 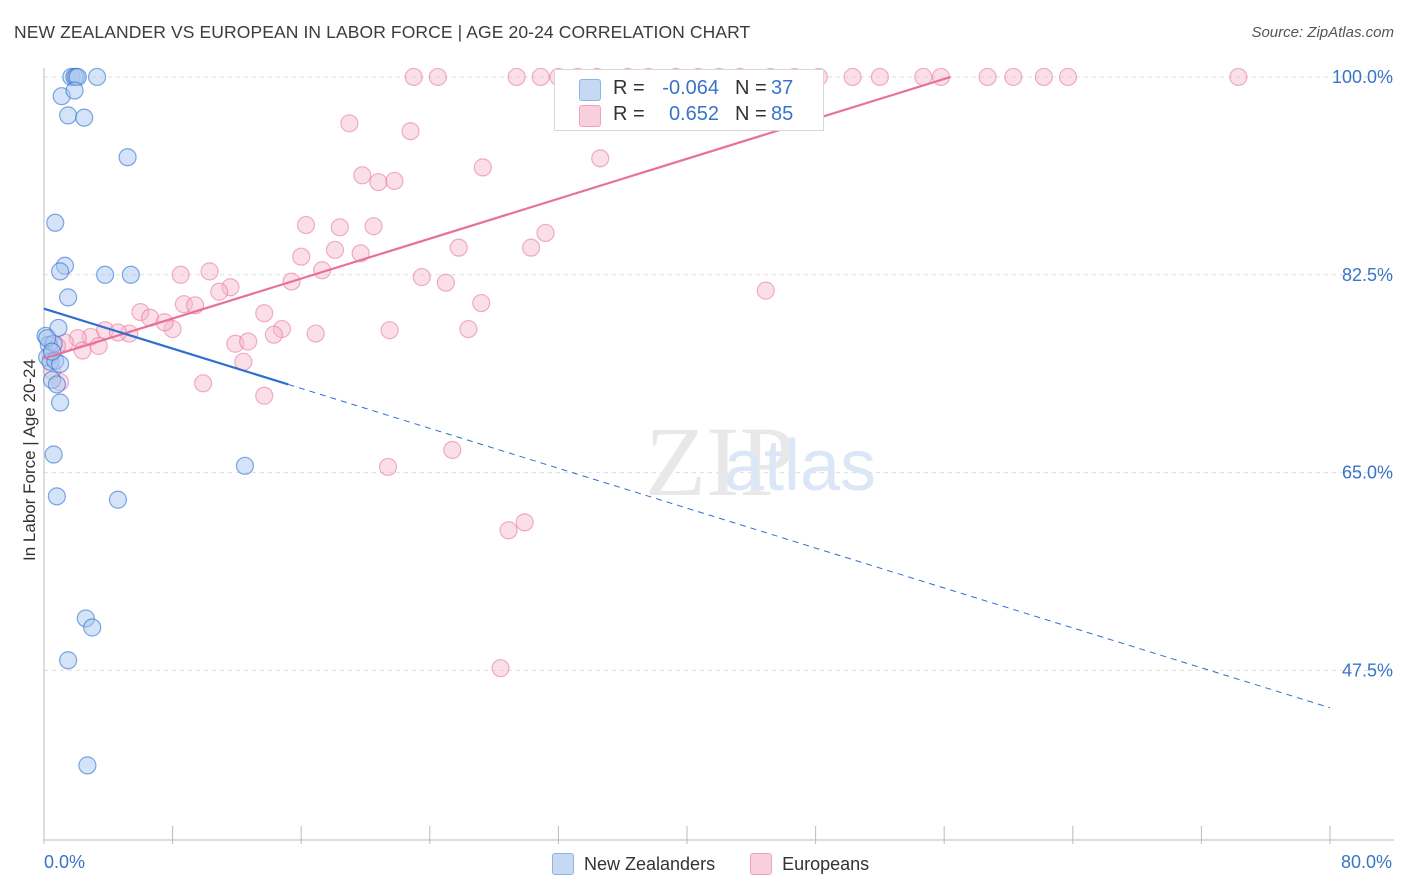 I want to click on n-label: N =, so click(x=751, y=114).